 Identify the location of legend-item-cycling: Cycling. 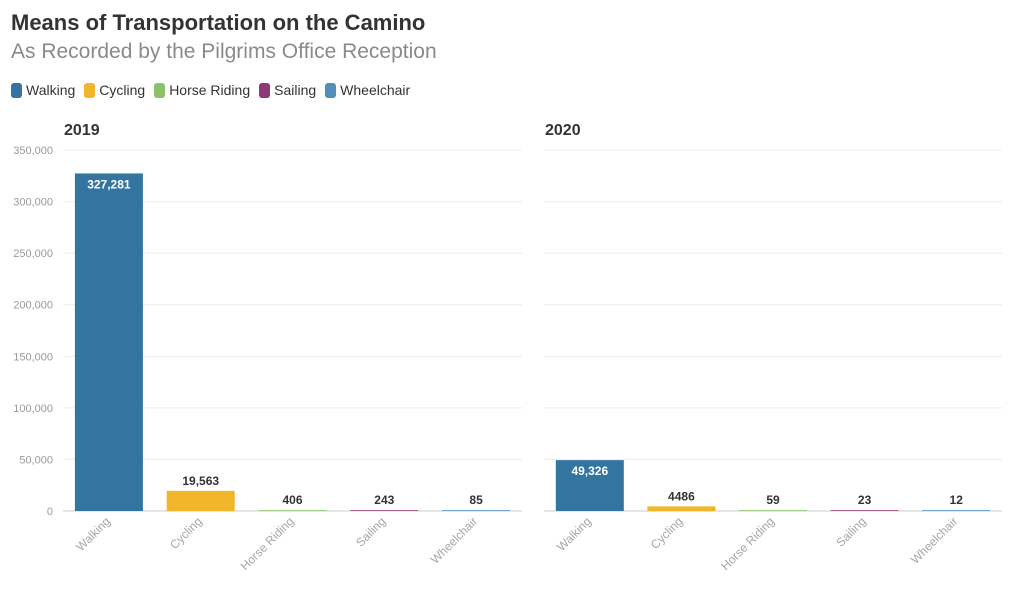
(114, 90).